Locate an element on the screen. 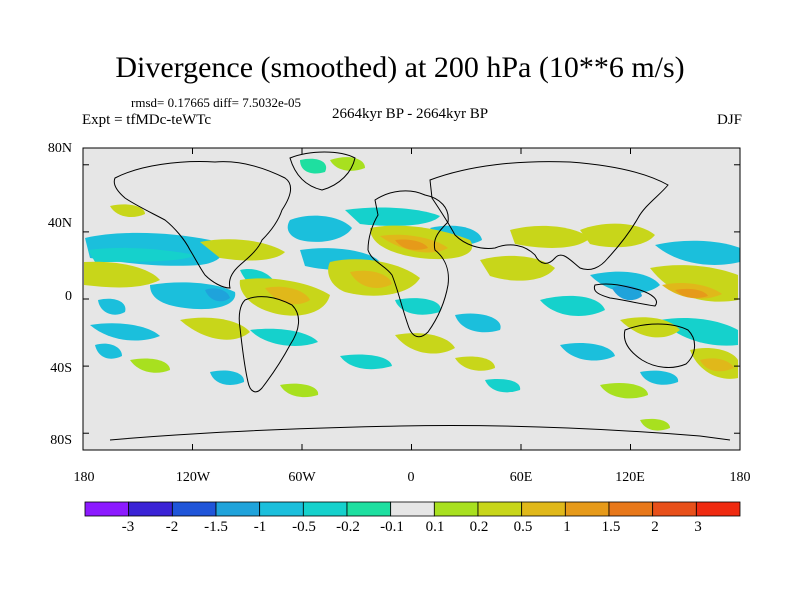 The width and height of the screenshot is (800, 600). colorbar-label: -1.5 is located at coordinates (216, 527).